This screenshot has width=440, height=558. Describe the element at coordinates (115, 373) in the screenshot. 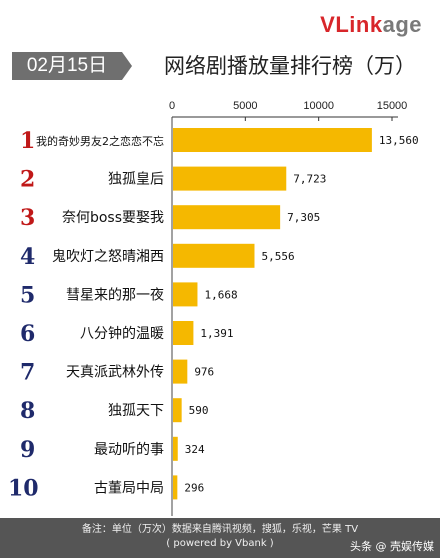

I see `category-label: 天真派武林外传` at that location.